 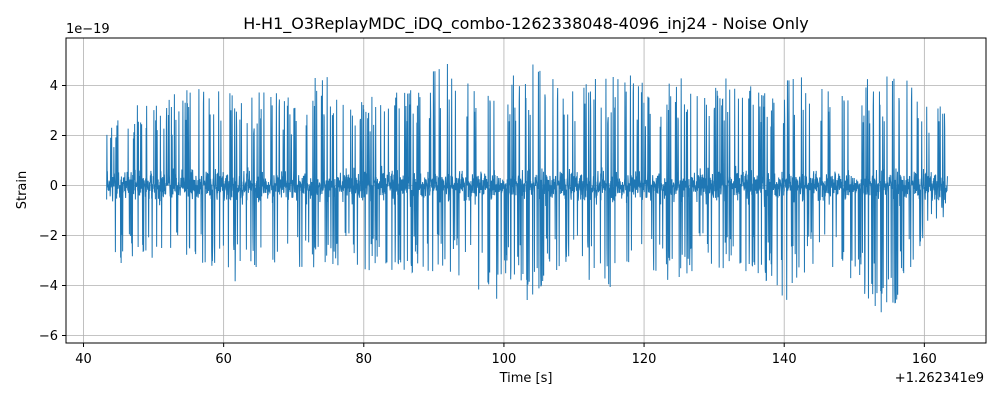 I want to click on y-tick-label: −4, so click(x=48, y=286).